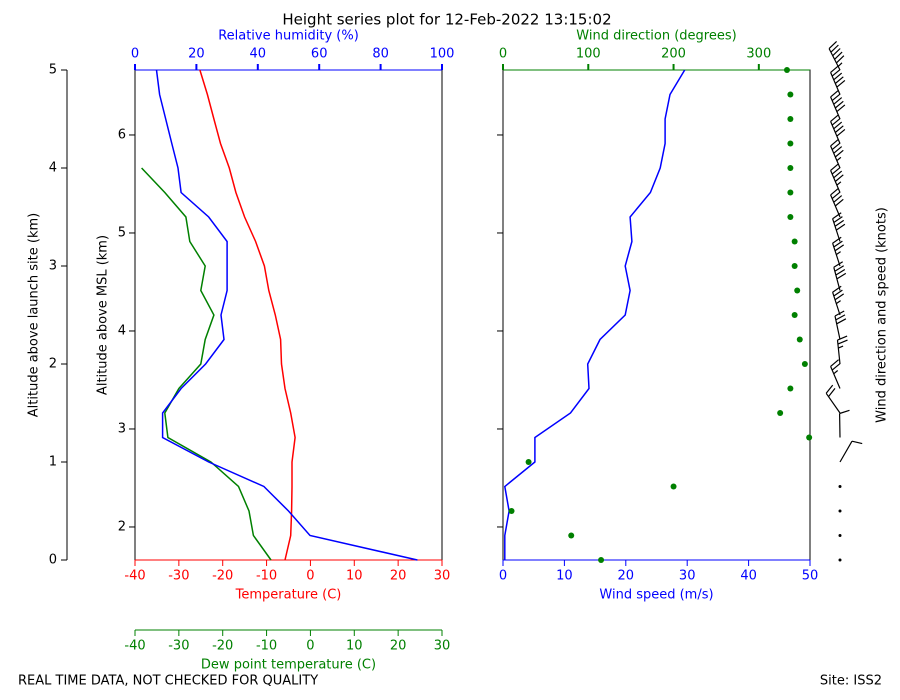 This screenshot has width=900, height=700. I want to click on msl-tick-label: 4, so click(122, 330).